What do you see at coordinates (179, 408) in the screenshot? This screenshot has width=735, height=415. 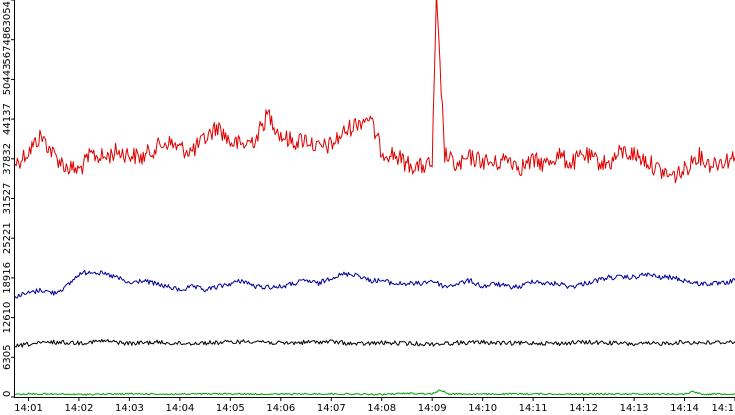 I see `x-tick-label: 14:04` at bounding box center [179, 408].